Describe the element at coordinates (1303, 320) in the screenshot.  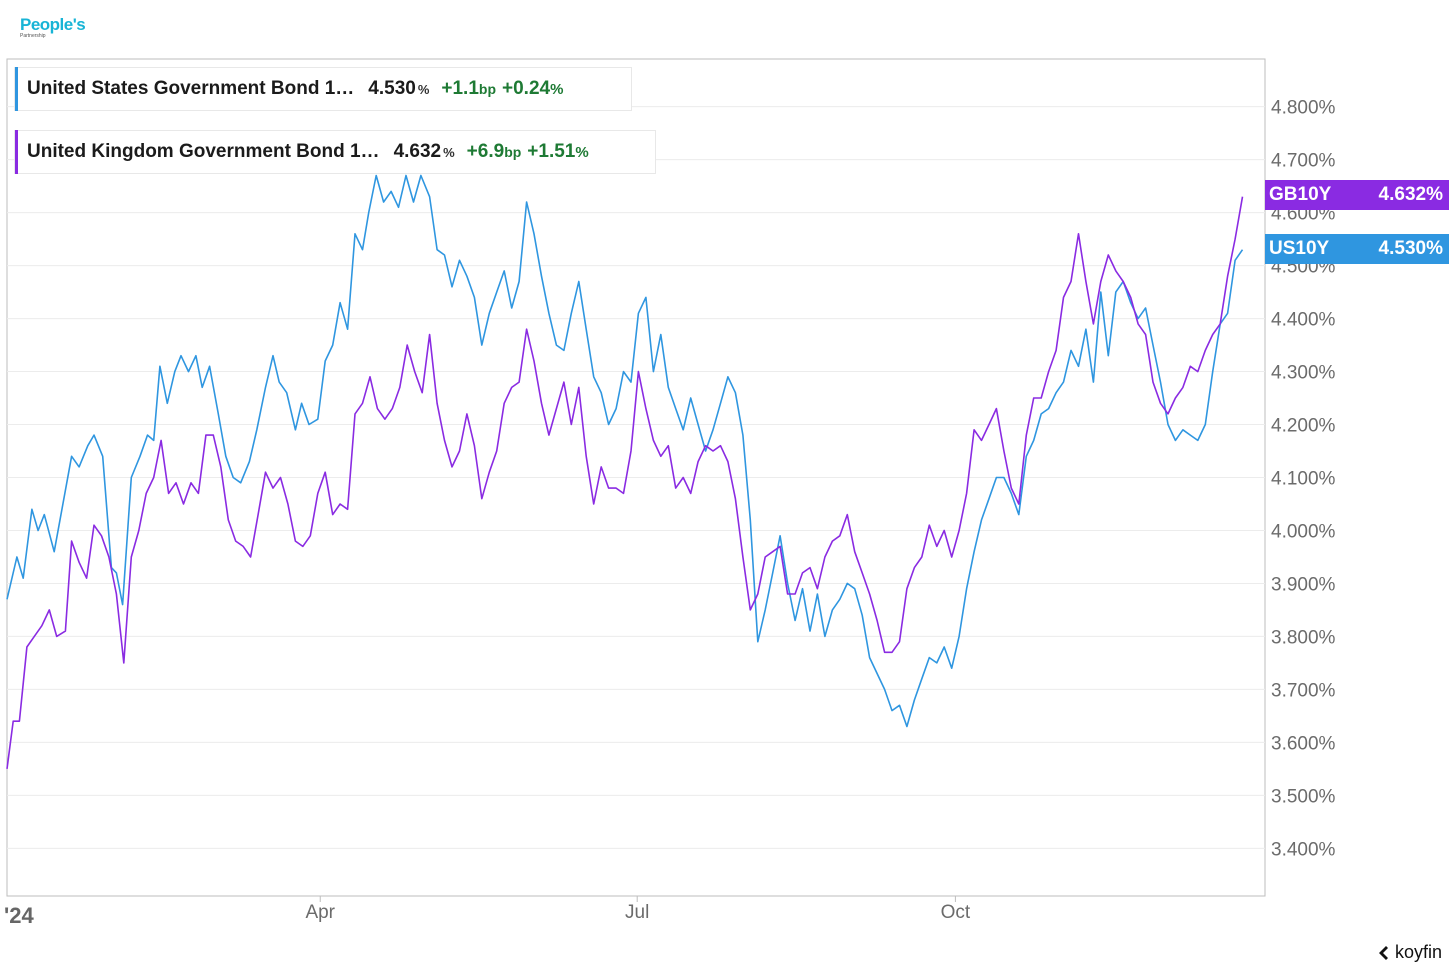
I see `y-tick-label: 4.400%` at that location.